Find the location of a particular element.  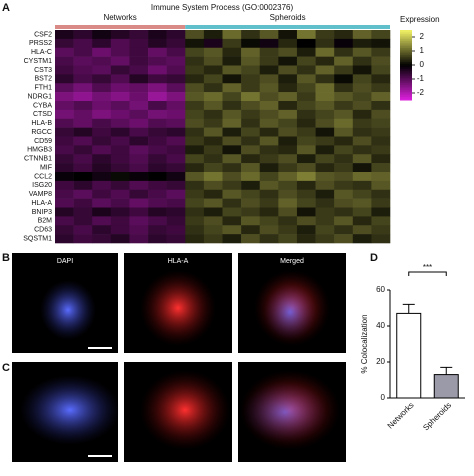

row-label: CSF2 is located at coordinates (43, 34).